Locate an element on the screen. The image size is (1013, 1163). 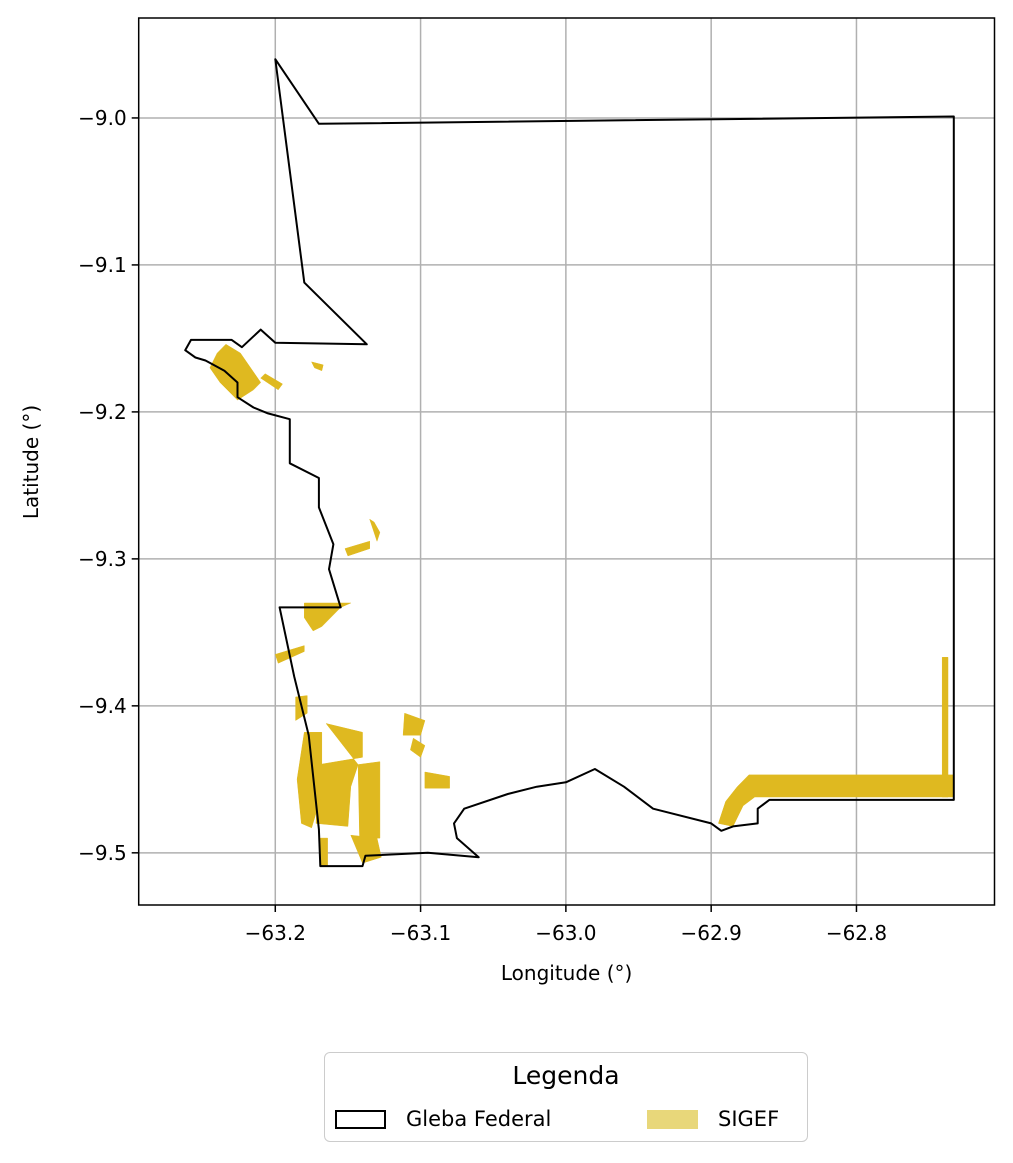
y-tick-label: −9.4 is located at coordinates (102, 706).